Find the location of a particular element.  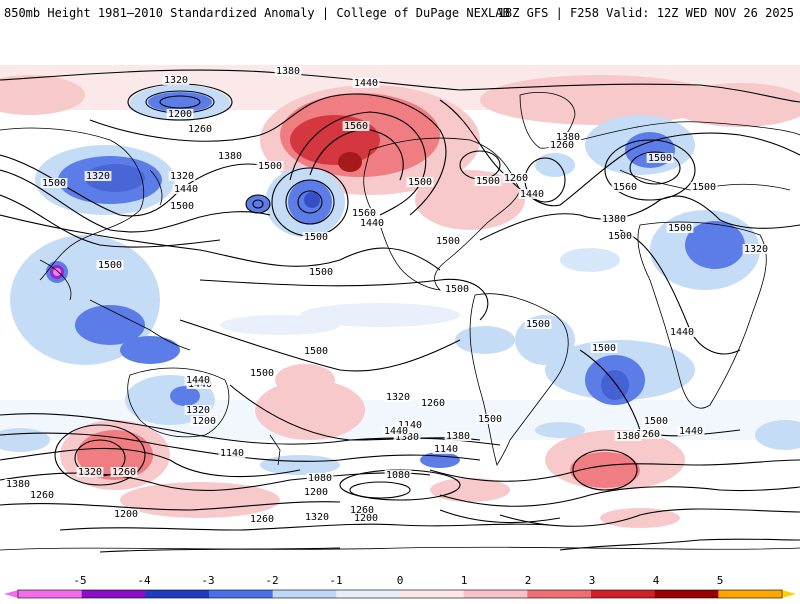

colorbar-tick-label: 0 is located at coordinates (400, 580).